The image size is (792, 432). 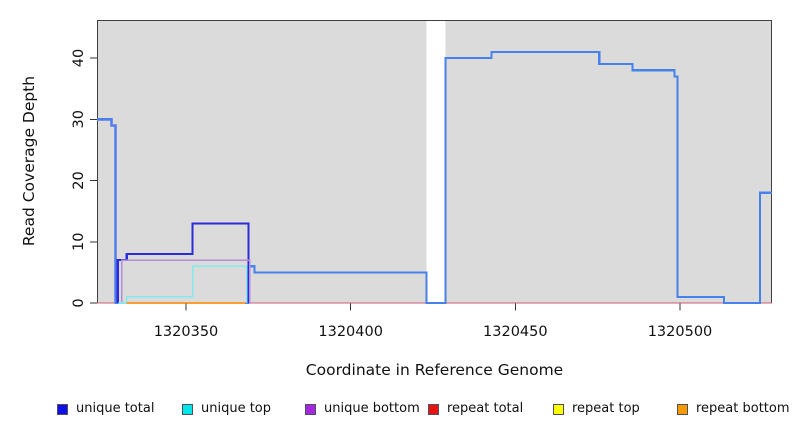 I want to click on legend-item-repeat-total: repeat total, so click(x=475, y=409).